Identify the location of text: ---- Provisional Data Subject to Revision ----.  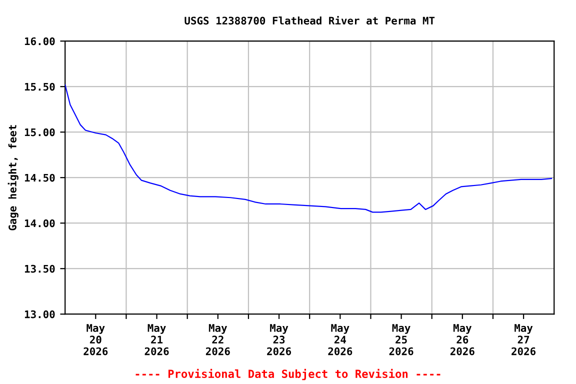
(288, 374).